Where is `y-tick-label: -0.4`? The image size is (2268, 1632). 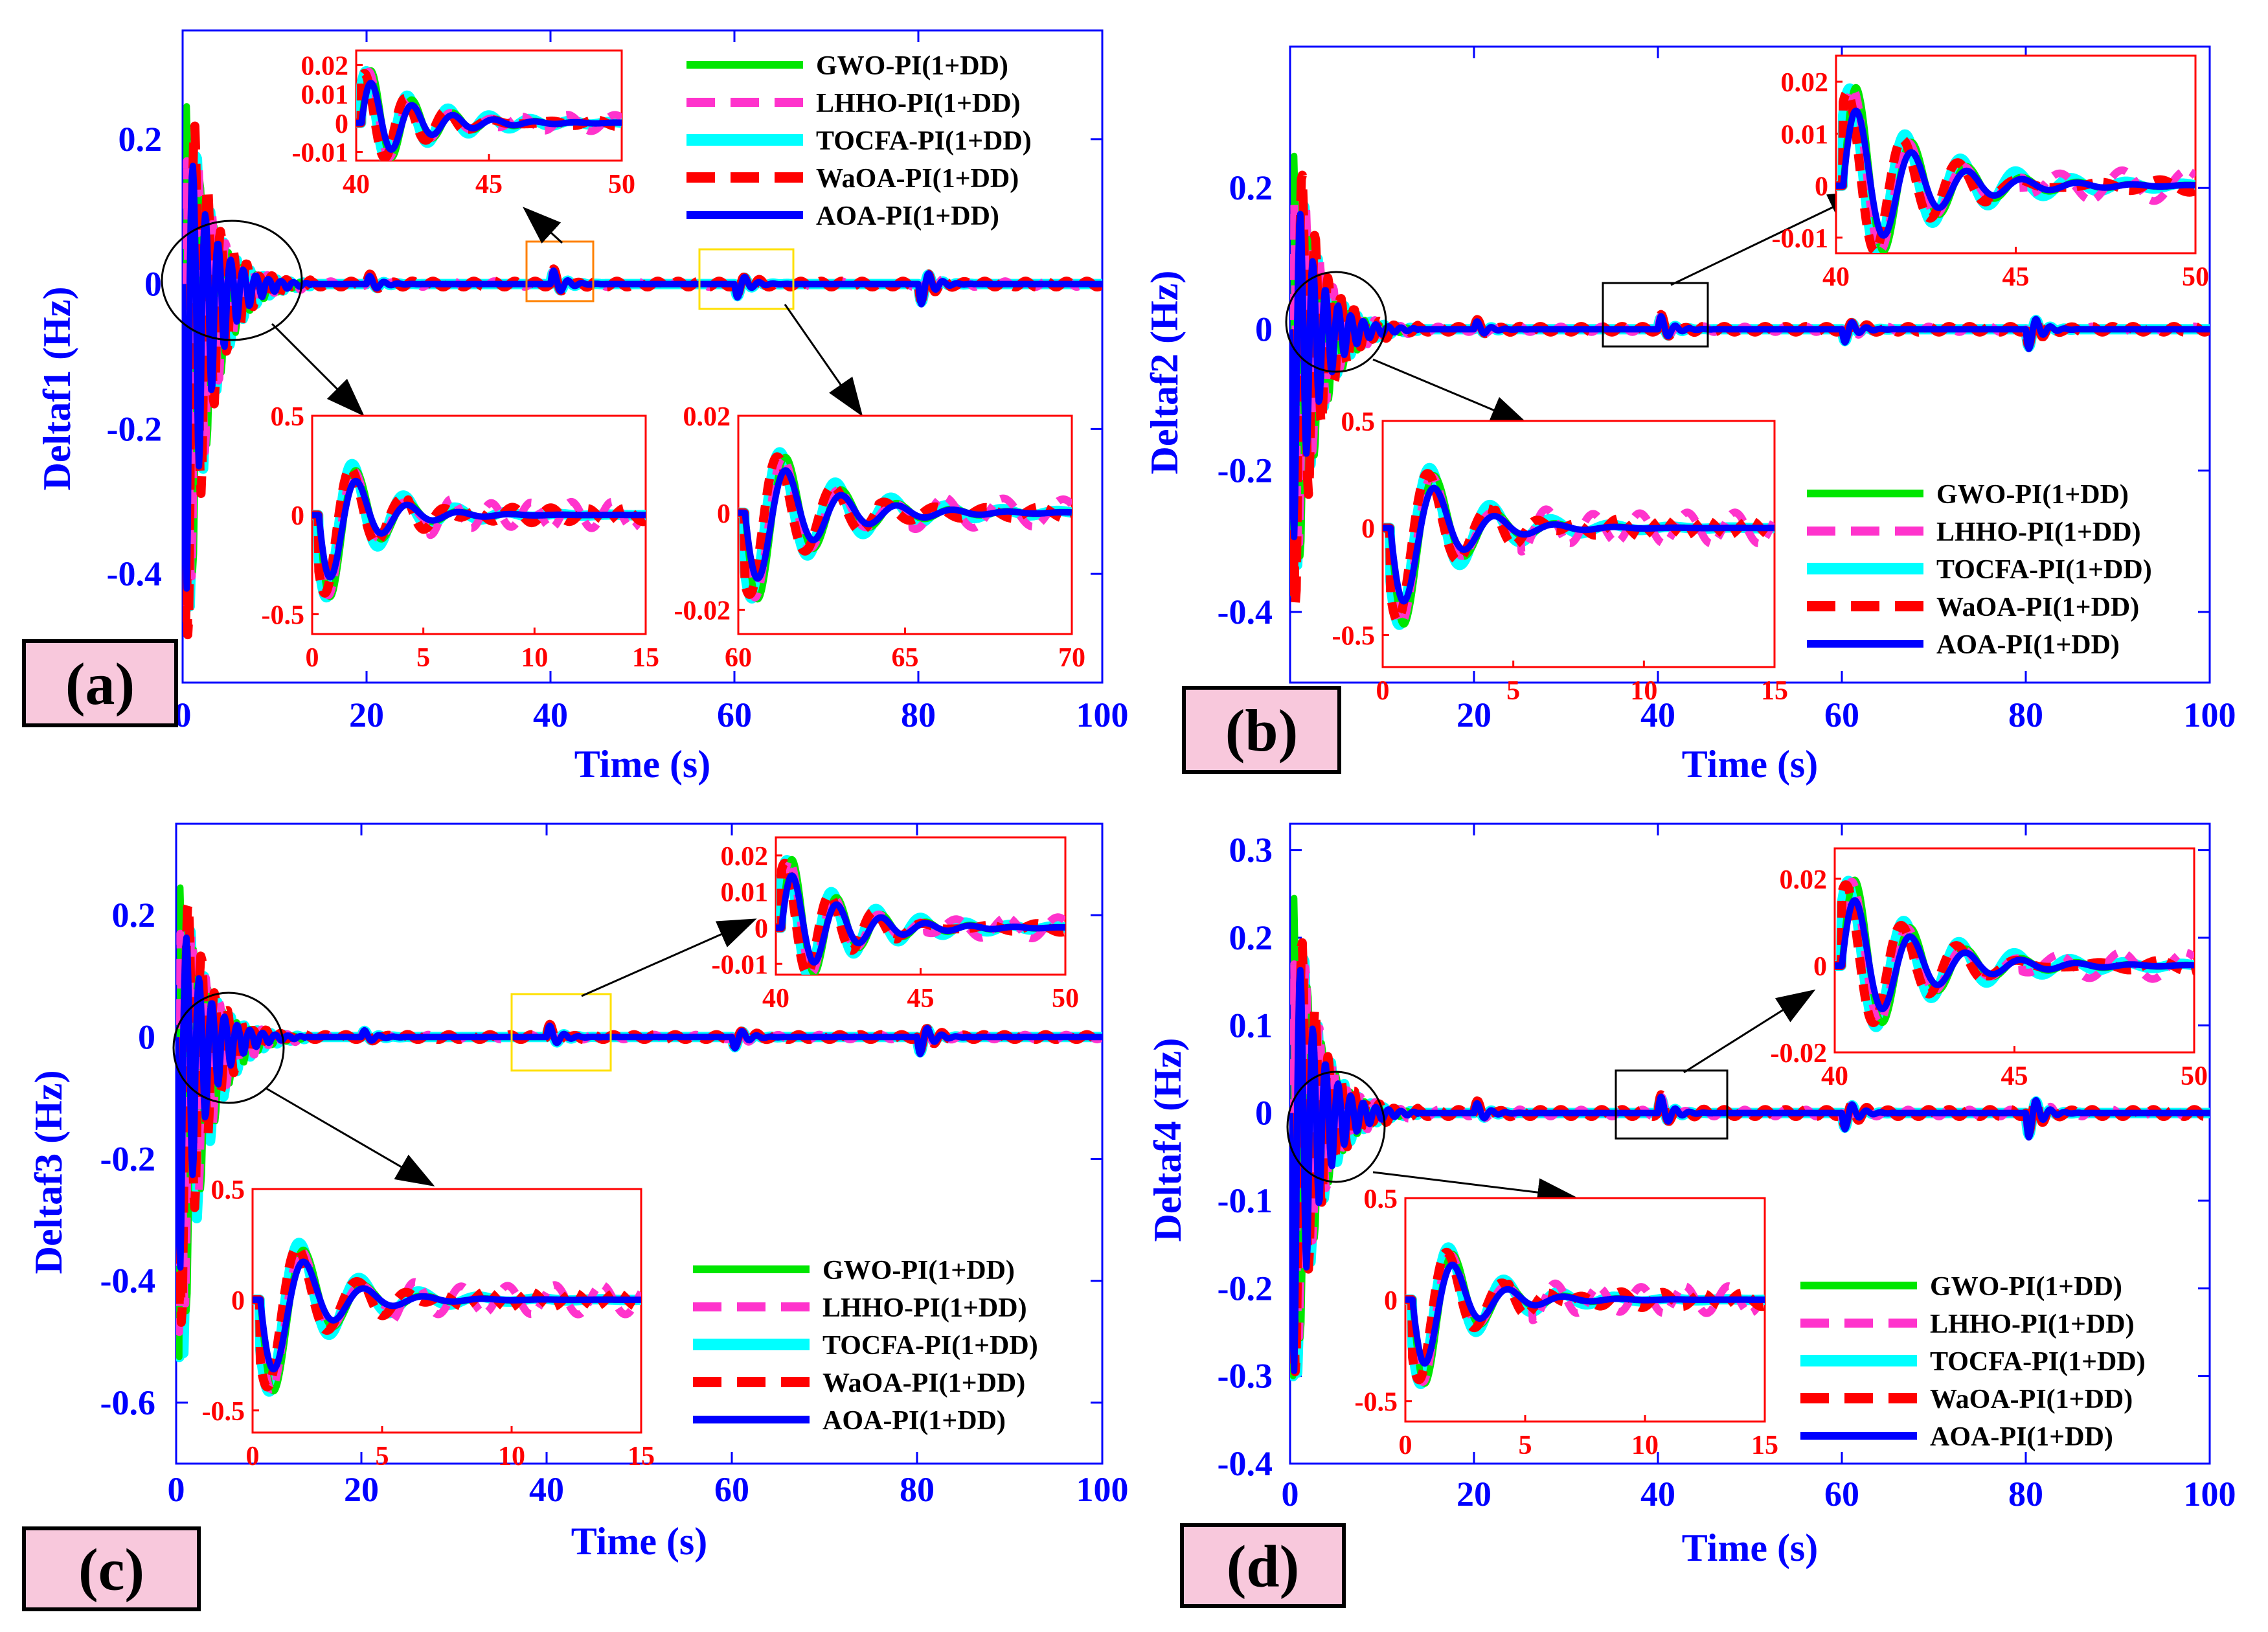 y-tick-label: -0.4 is located at coordinates (1245, 612).